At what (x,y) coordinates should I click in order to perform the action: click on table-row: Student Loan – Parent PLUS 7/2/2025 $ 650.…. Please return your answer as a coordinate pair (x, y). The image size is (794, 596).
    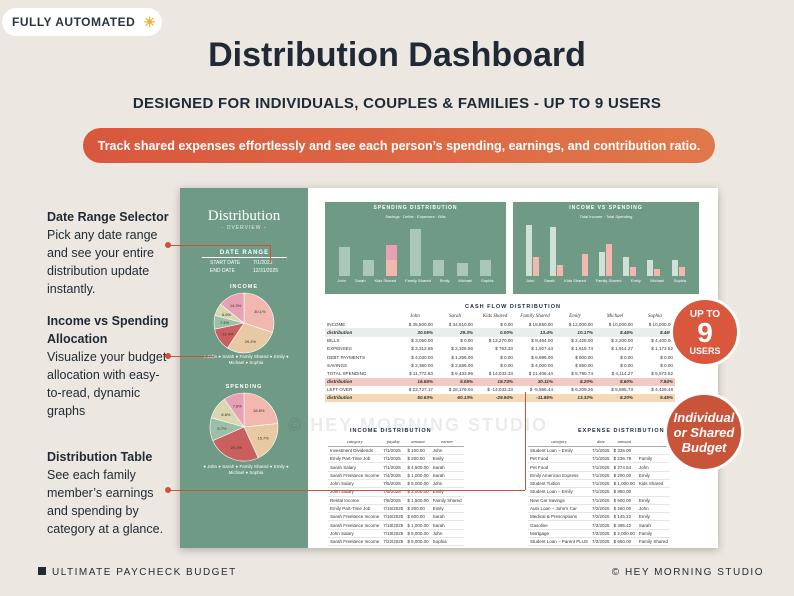
    Looking at the image, I should click on (599, 542).